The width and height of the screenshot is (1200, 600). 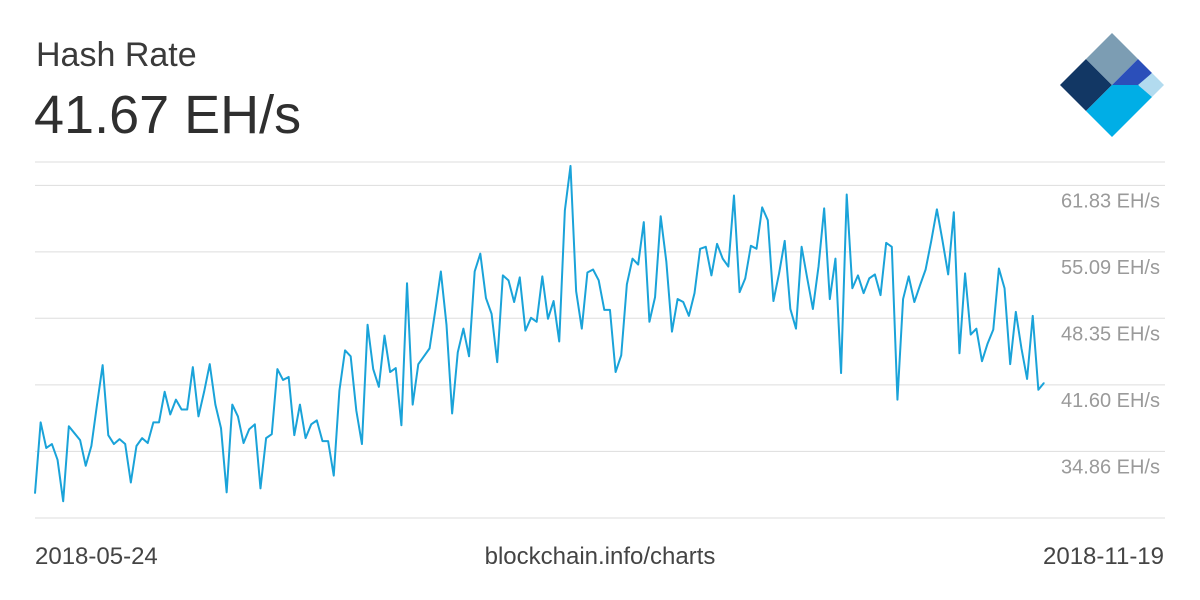 What do you see at coordinates (1110, 401) in the screenshot?
I see `y-tick-label: 41.60 EH/s` at bounding box center [1110, 401].